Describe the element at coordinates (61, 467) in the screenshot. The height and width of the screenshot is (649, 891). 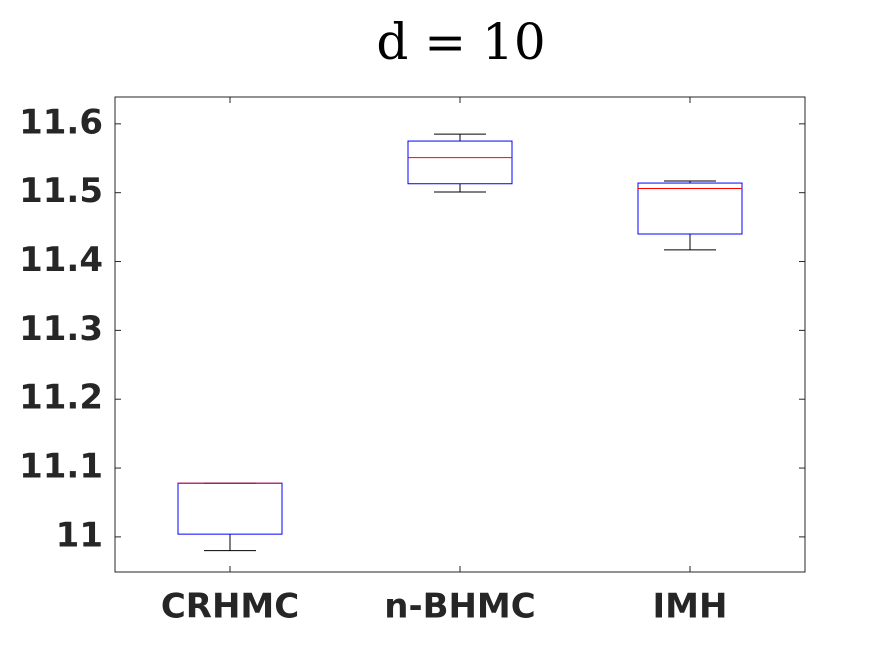
I see `y-tick-label: 11.1` at that location.